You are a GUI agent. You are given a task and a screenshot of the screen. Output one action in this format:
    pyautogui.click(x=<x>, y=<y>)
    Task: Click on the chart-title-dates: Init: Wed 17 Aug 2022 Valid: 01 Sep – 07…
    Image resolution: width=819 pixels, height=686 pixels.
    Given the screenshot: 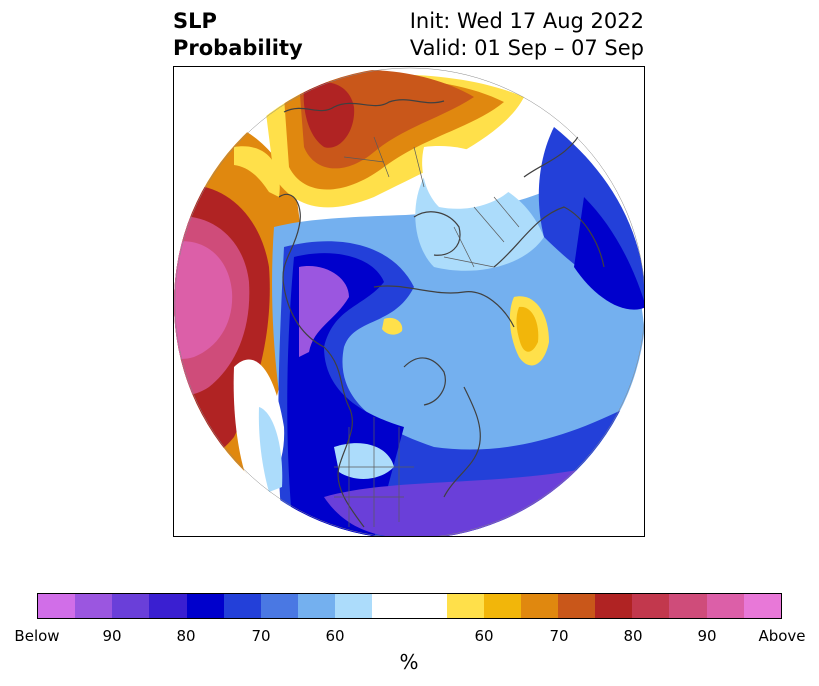 What is the action you would take?
    pyautogui.click(x=527, y=35)
    